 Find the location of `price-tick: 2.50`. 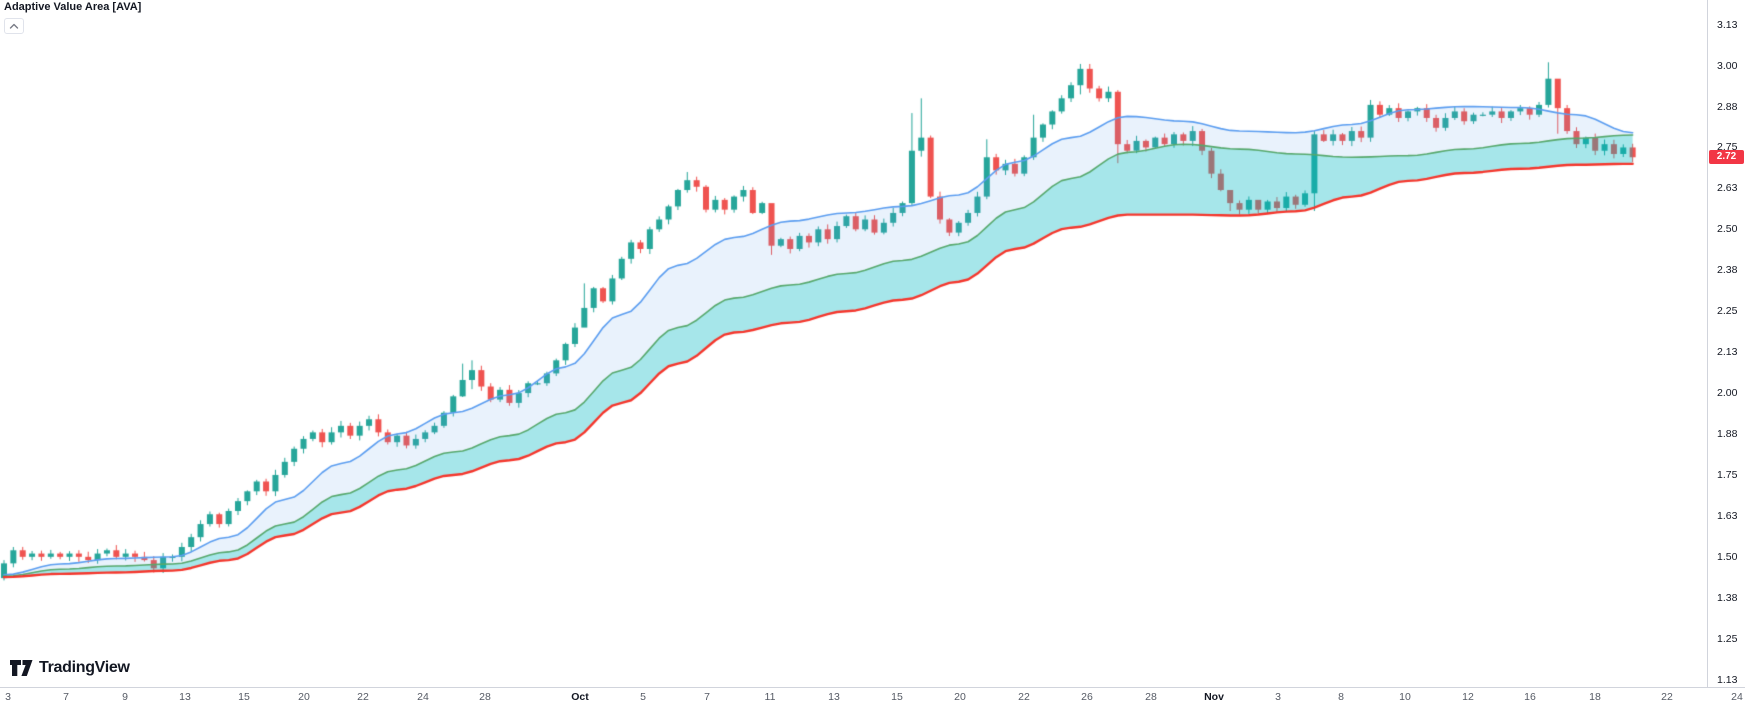

price-tick: 2.50 is located at coordinates (1727, 229).